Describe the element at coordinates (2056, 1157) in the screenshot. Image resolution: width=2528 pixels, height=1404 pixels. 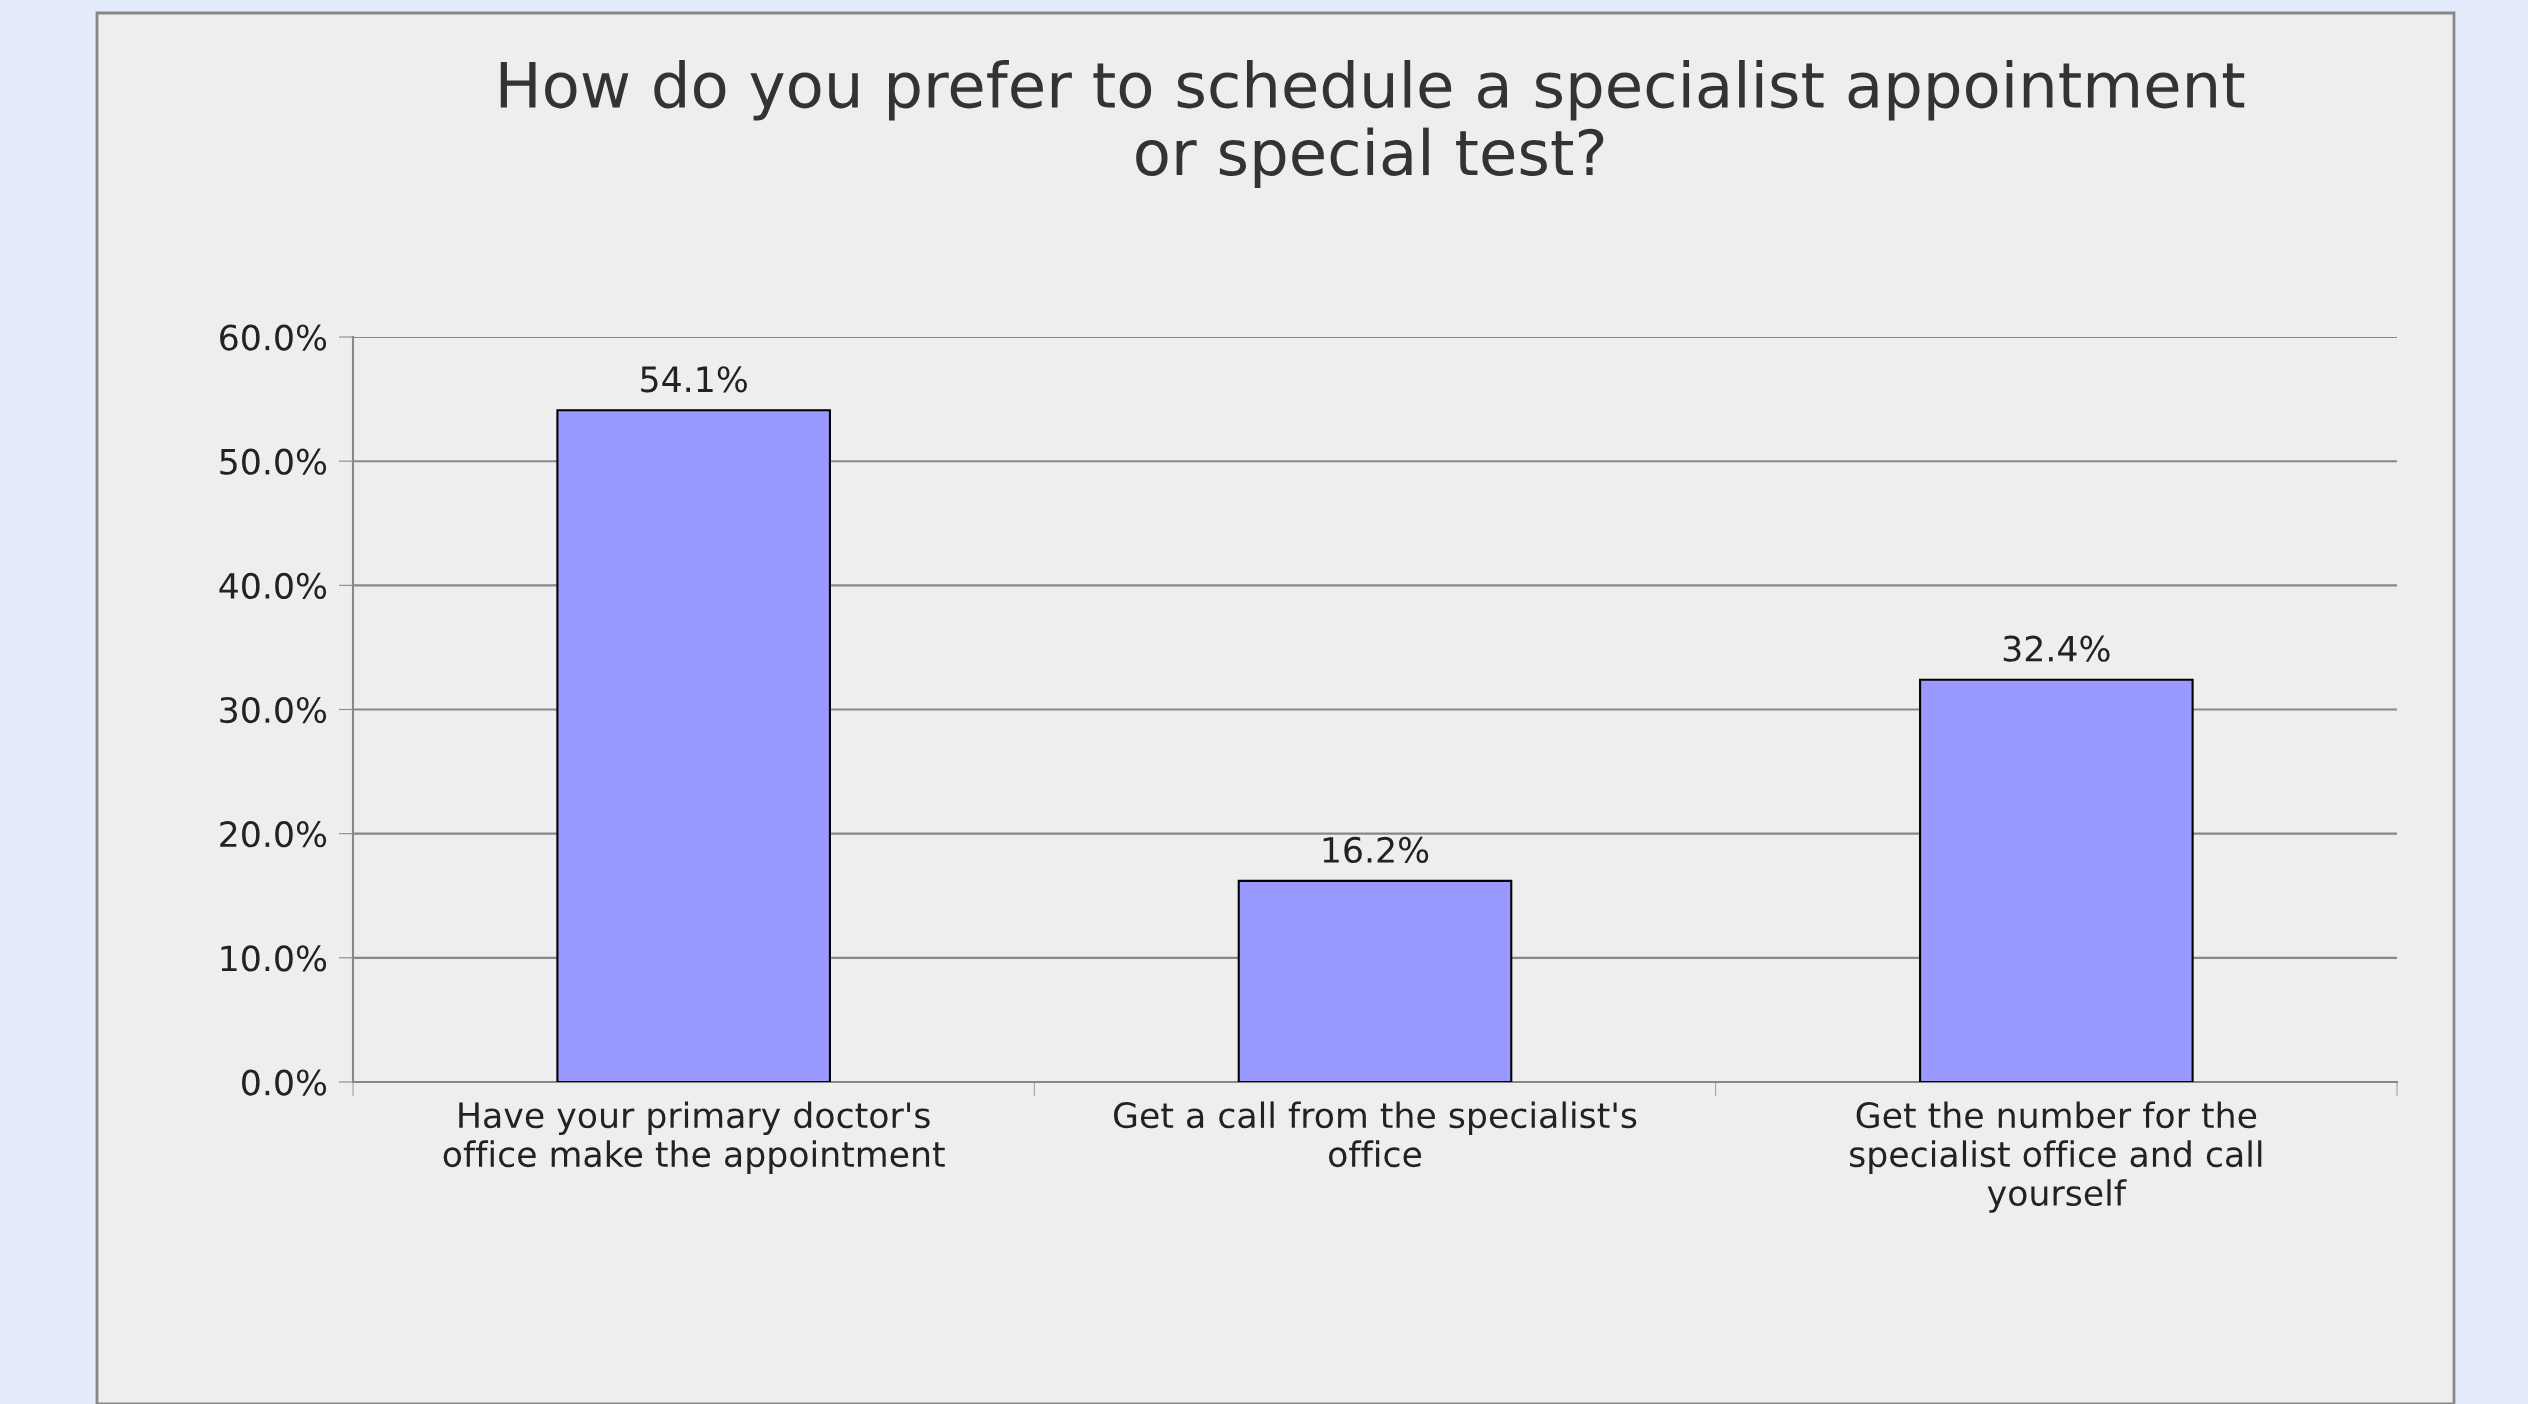
I see `x-tick-label: Get the number for the specialist office and call yourself` at that location.